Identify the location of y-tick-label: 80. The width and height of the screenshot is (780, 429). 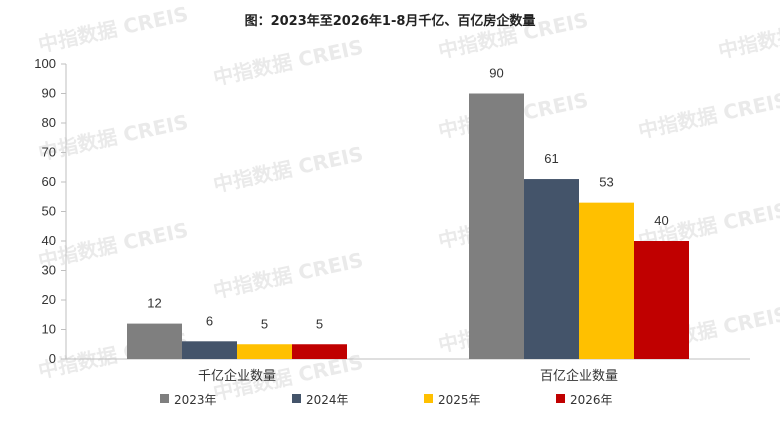
(49, 122).